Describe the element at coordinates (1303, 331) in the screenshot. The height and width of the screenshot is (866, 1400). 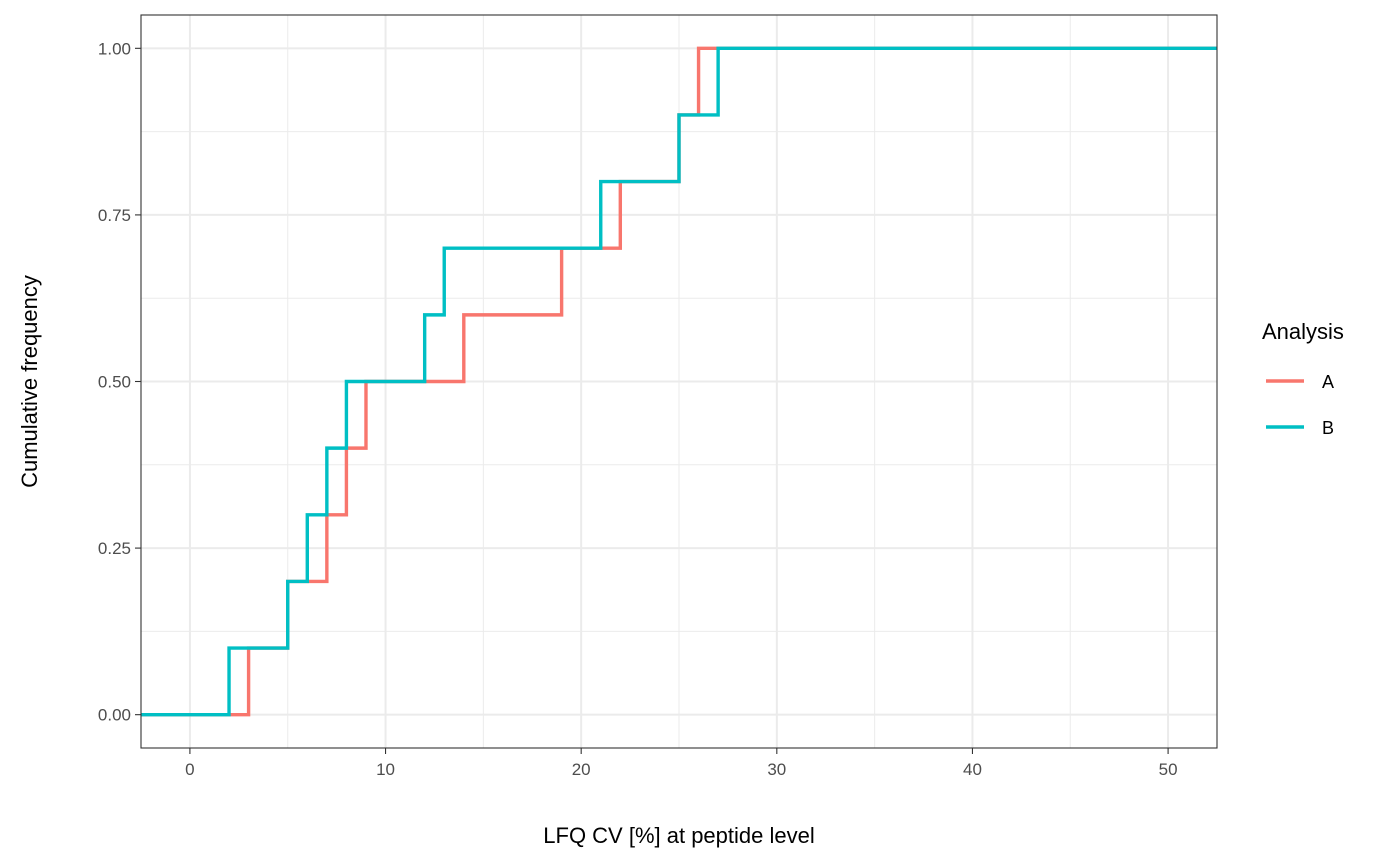
I see `legend-title: Analysis` at that location.